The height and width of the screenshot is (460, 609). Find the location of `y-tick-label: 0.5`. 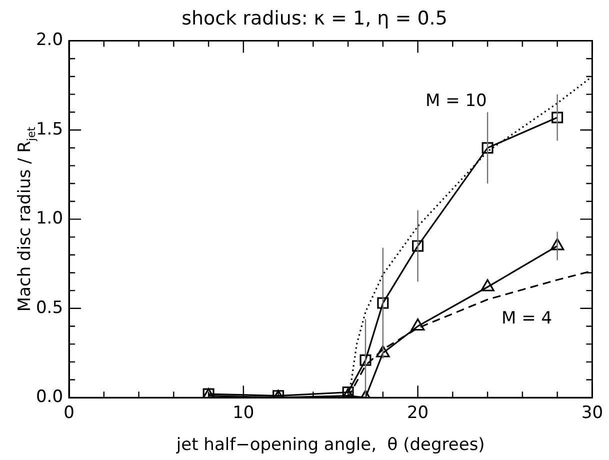

y-tick-label: 0.5 is located at coordinates (50, 308).